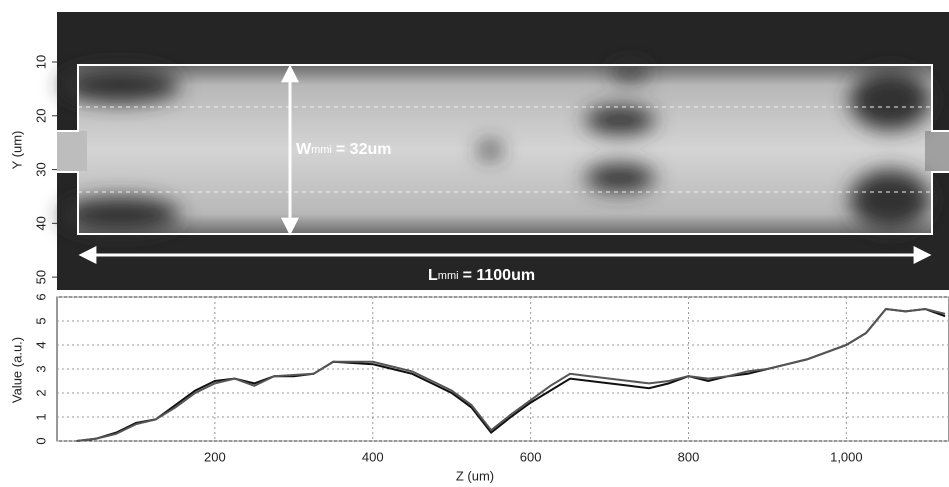 The image size is (949, 487). I want to click on y-tick-label: 0, so click(40, 440).